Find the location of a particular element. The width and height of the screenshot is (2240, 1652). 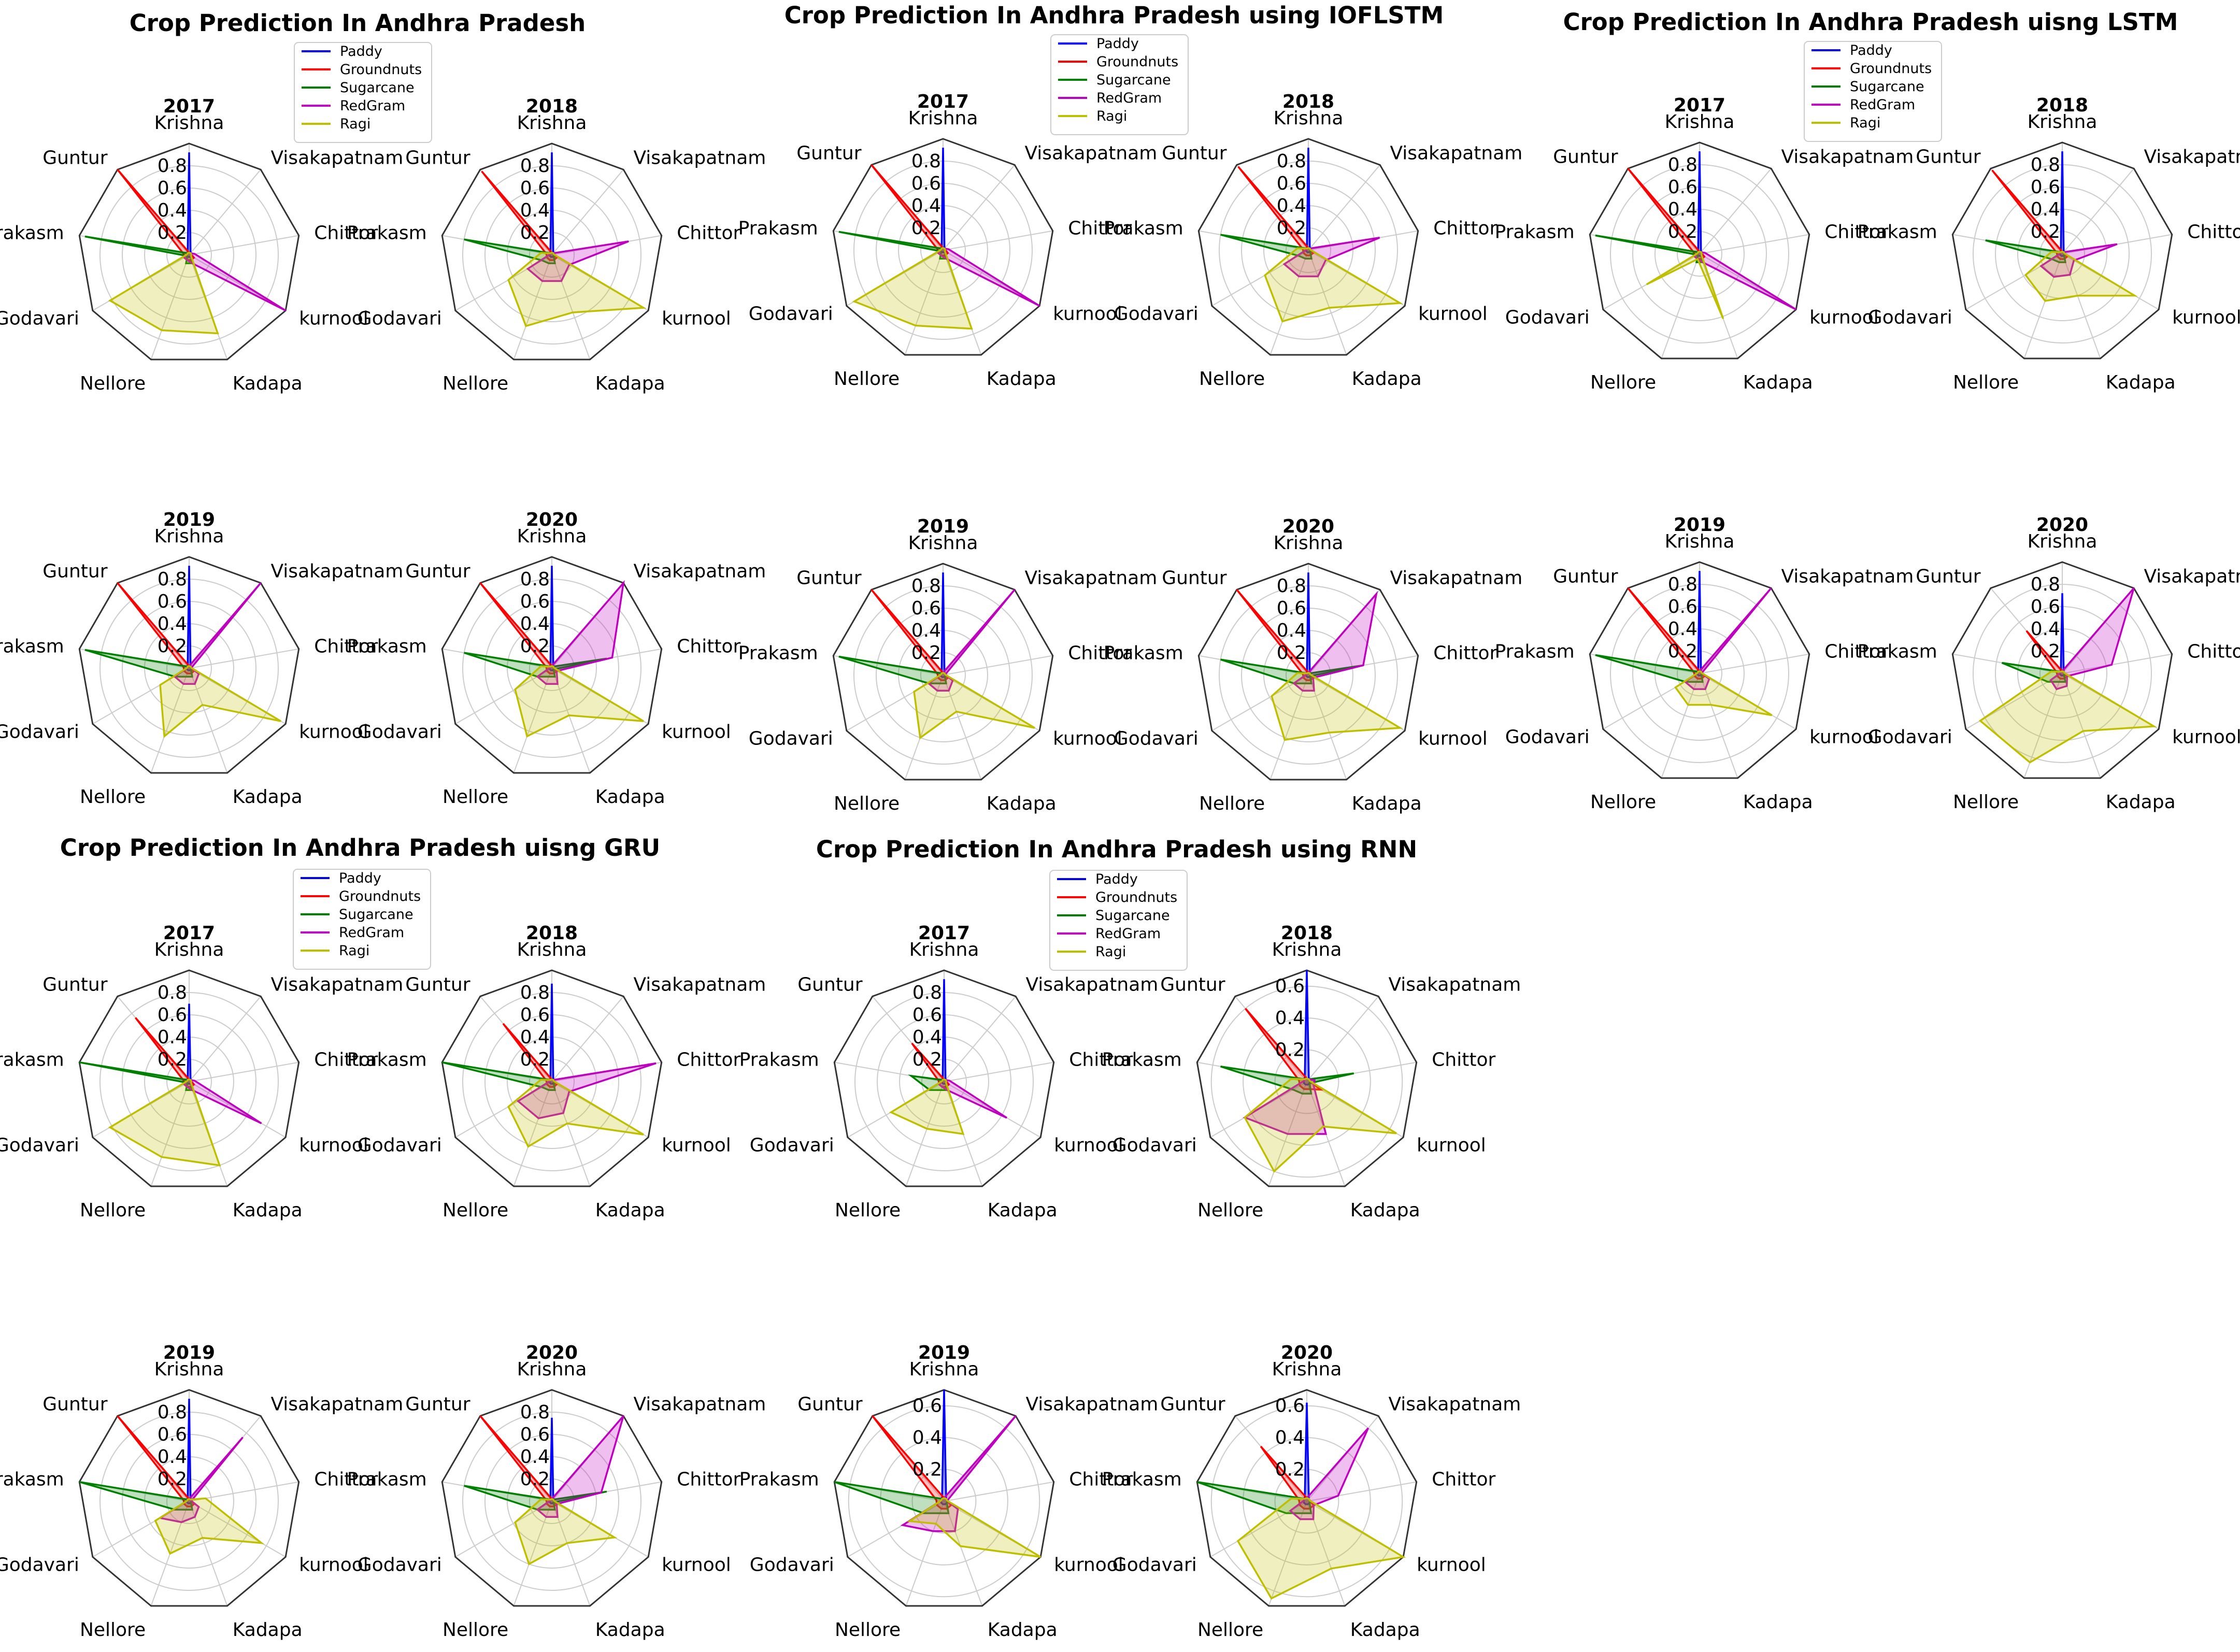

legend-label-groundnuts: Groundnuts is located at coordinates (1137, 62).